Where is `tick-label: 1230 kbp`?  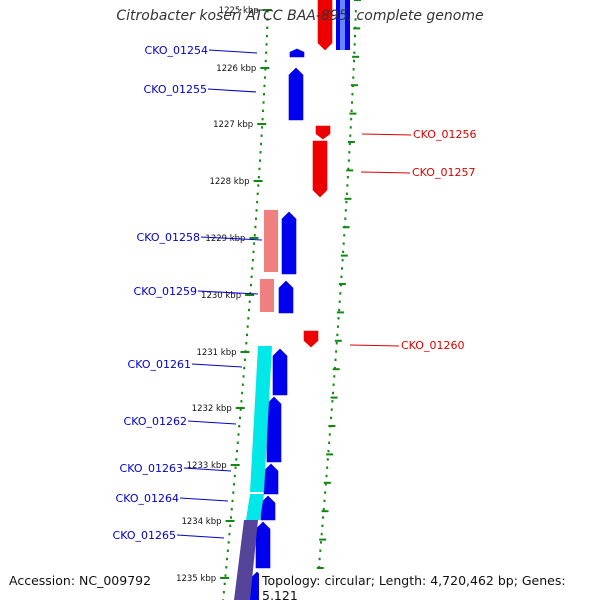
tick-label: 1230 kbp is located at coordinates (221, 296).